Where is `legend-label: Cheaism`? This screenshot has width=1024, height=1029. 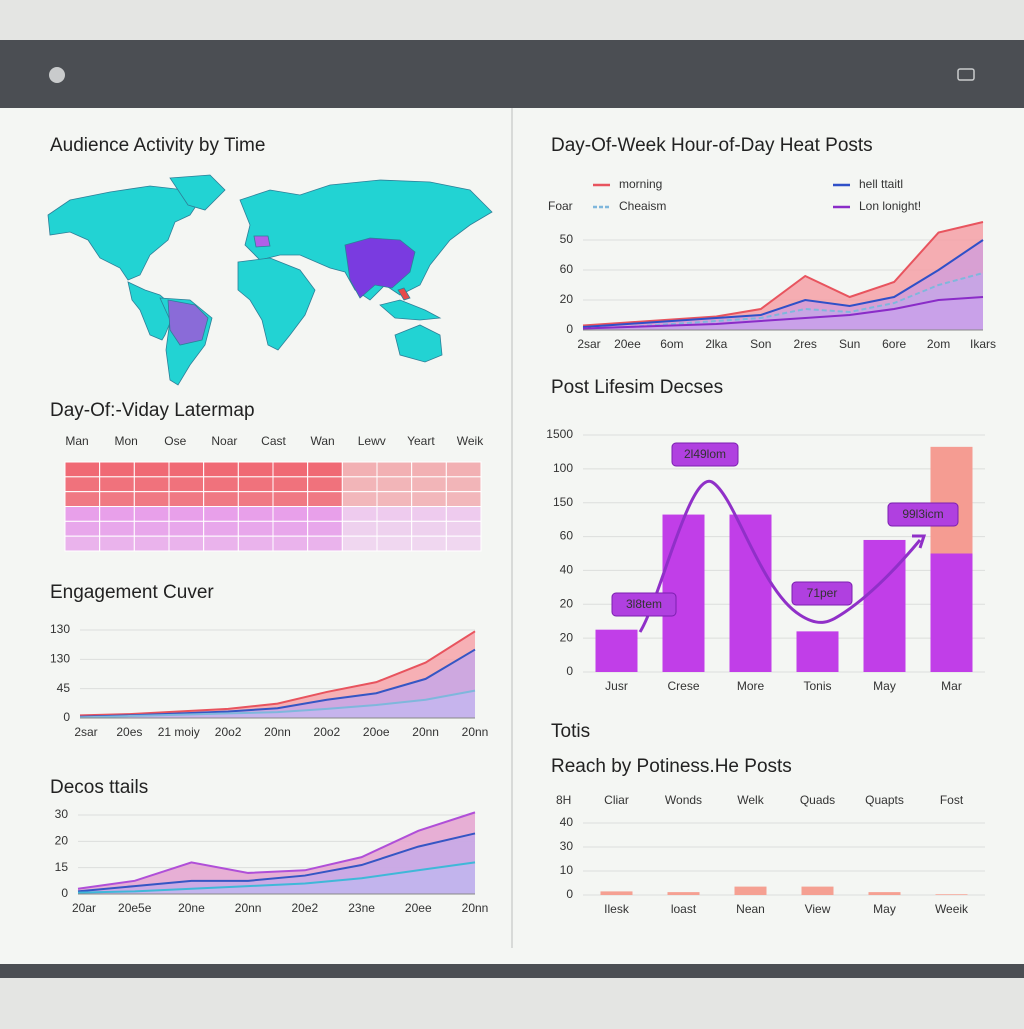 legend-label: Cheaism is located at coordinates (642, 206).